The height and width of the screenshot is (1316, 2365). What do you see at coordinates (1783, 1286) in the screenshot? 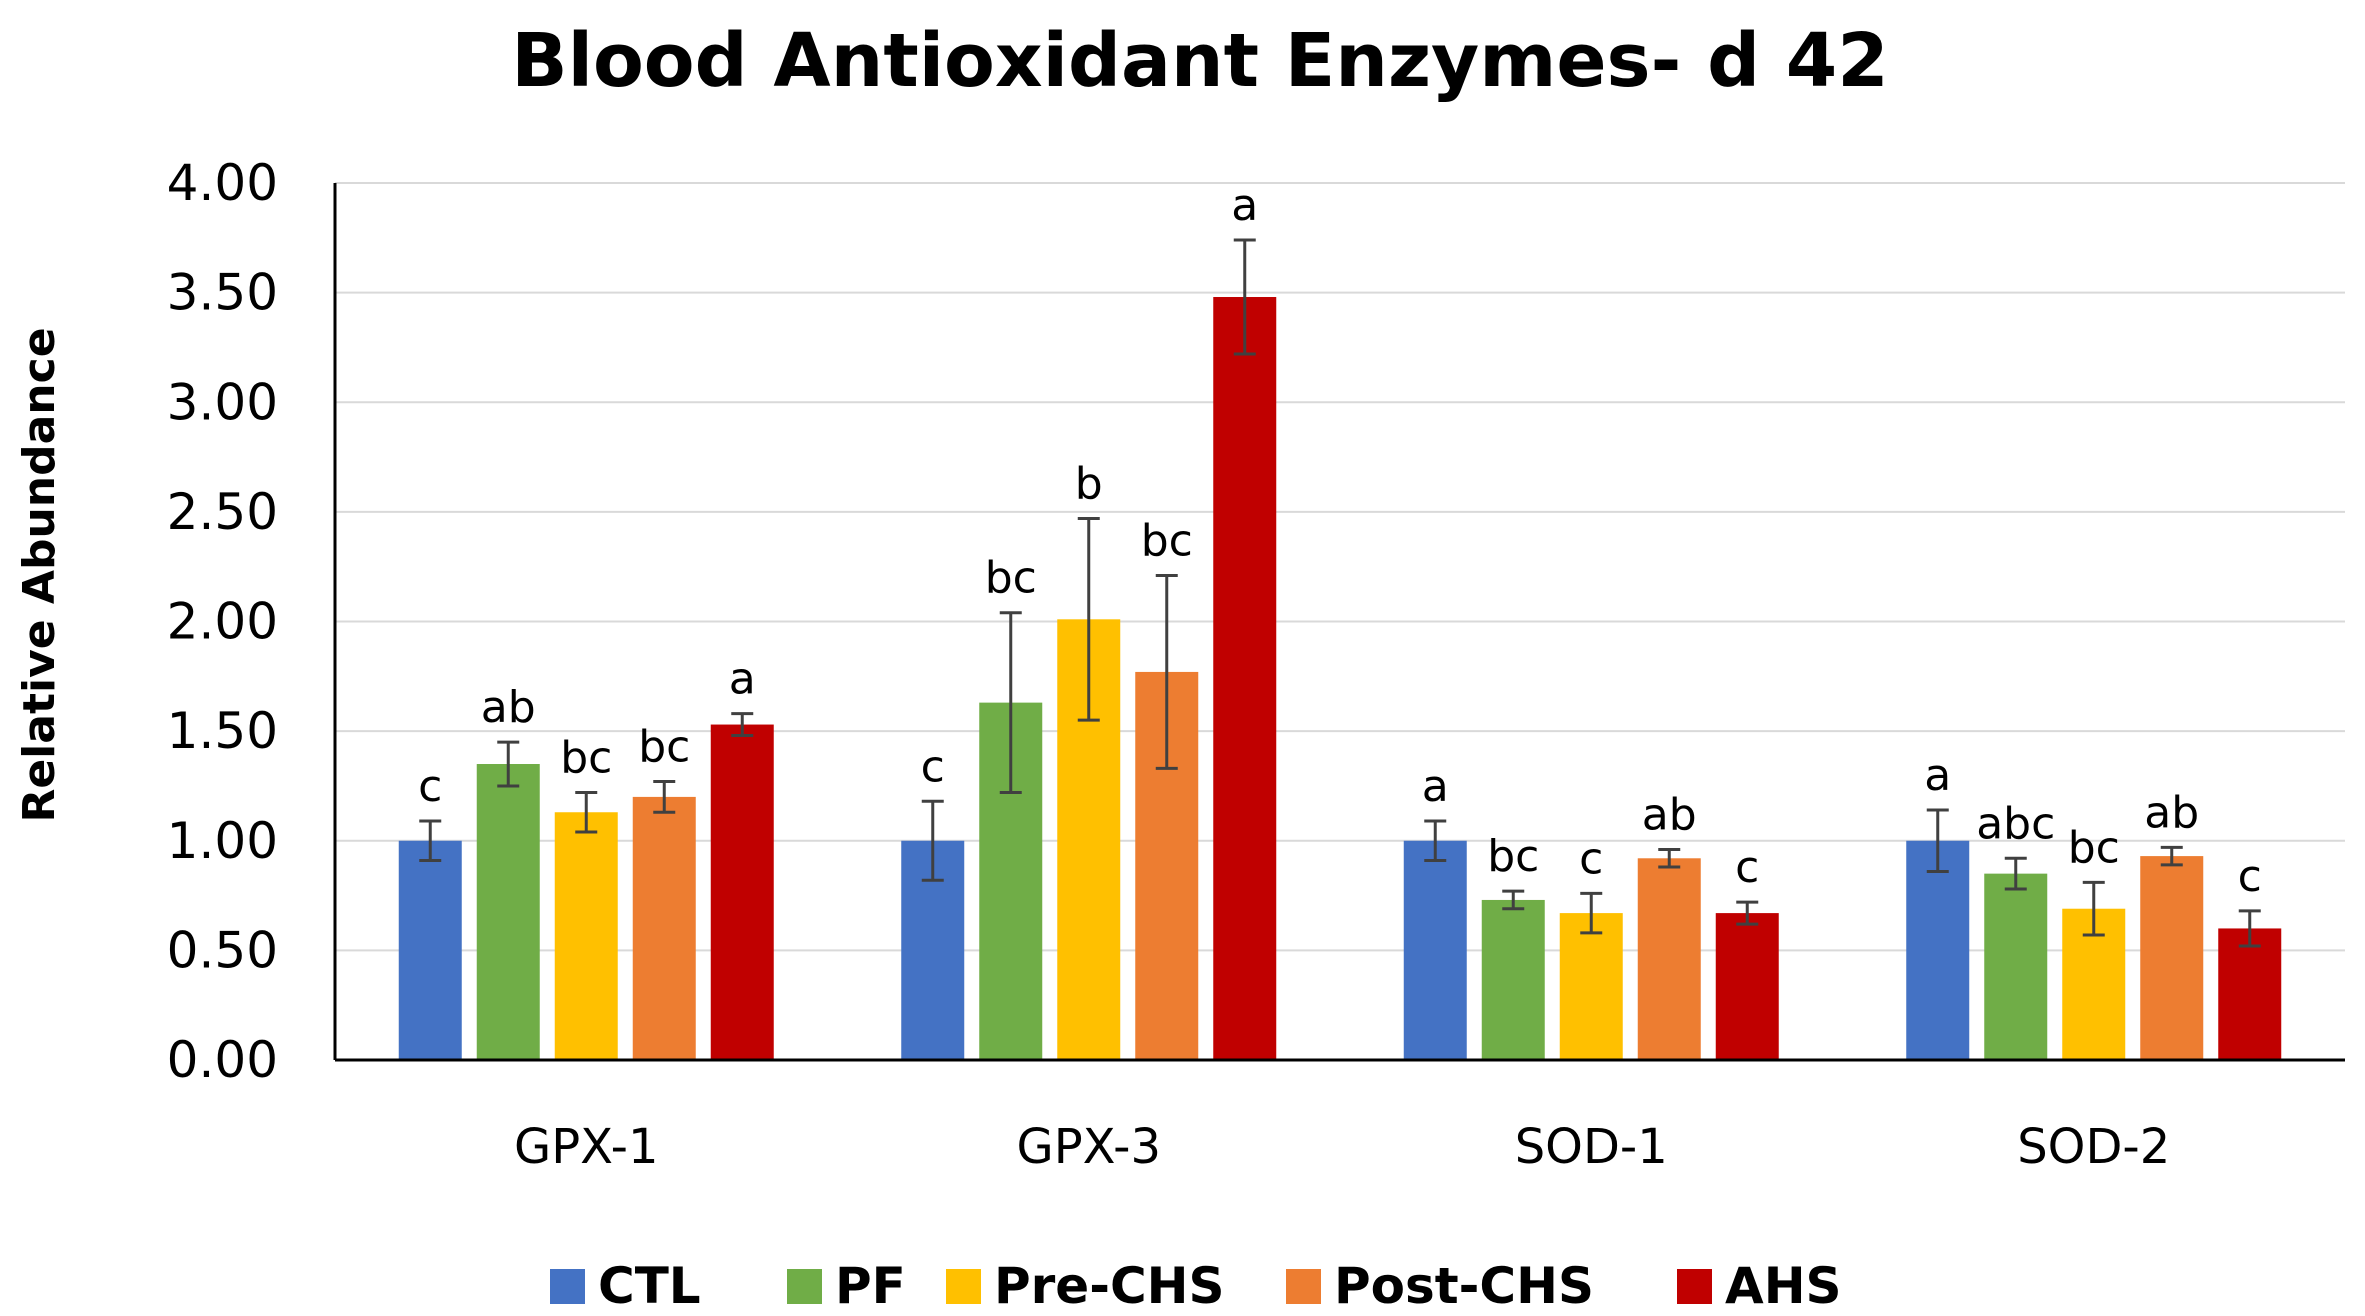
I see `legend-label-ahs: AHS` at bounding box center [1783, 1286].